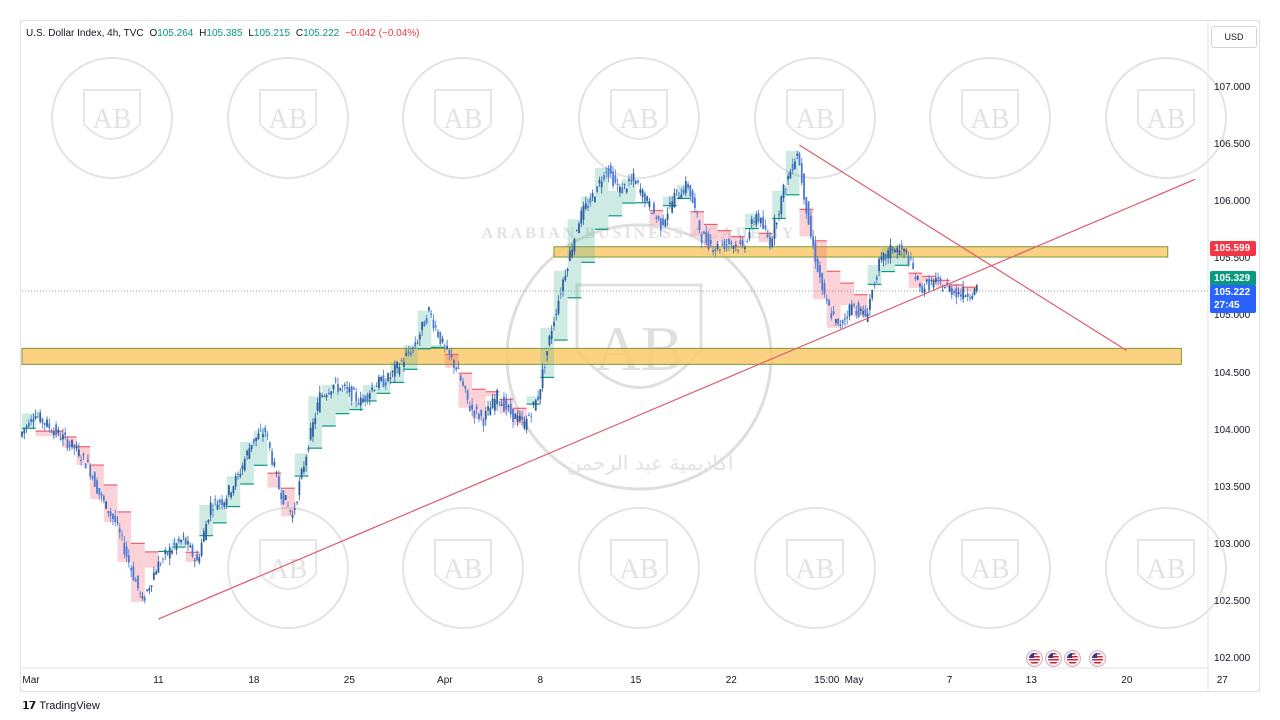  What do you see at coordinates (815, 119) in the screenshot?
I see `watermark-initials: AB` at bounding box center [815, 119].